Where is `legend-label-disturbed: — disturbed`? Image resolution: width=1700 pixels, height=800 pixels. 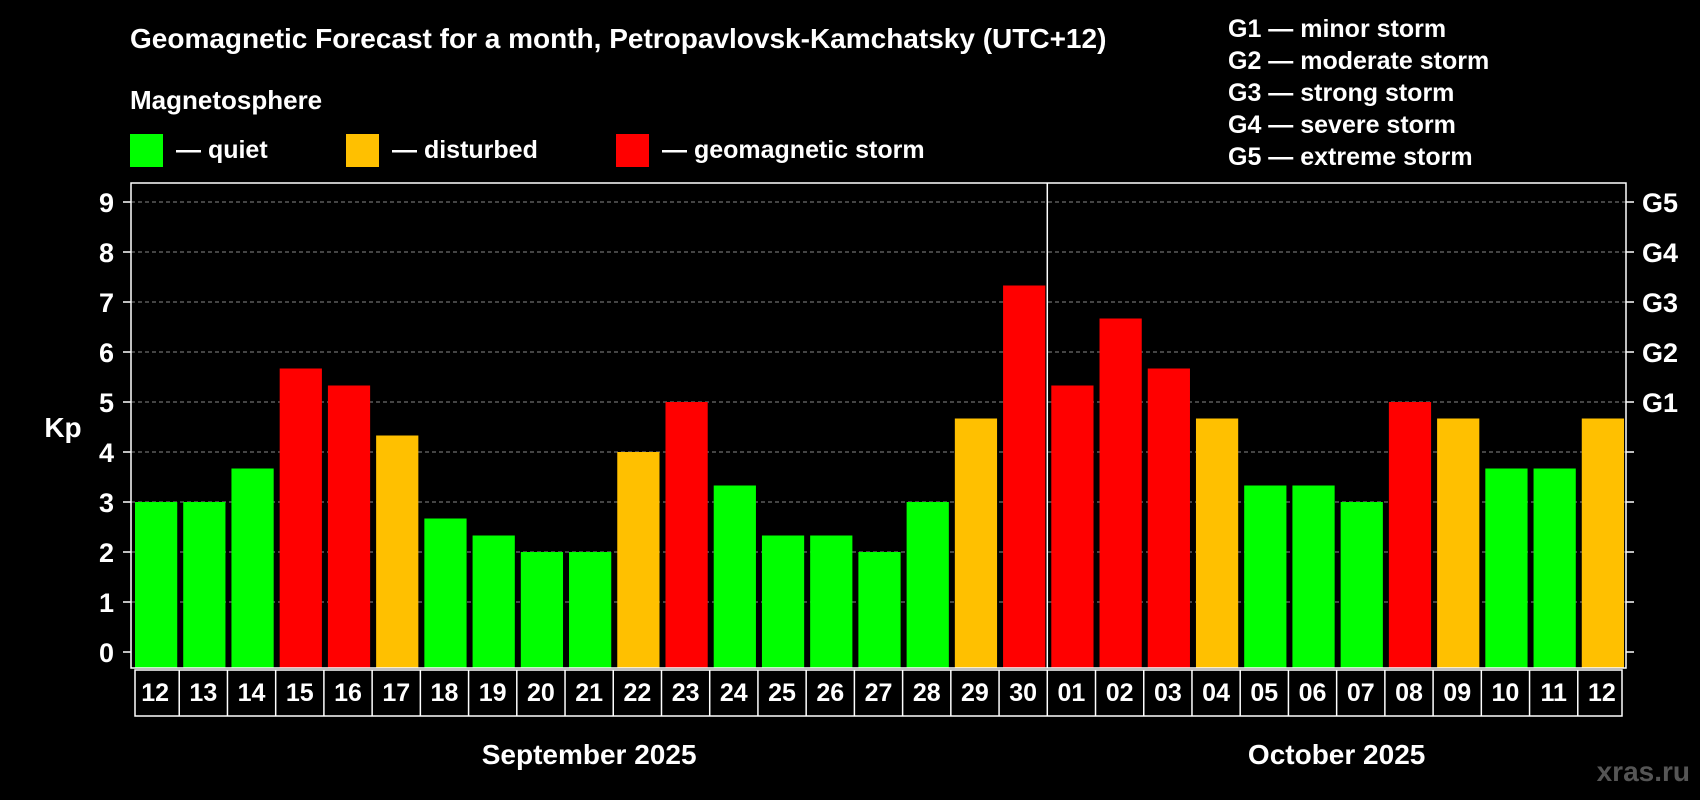
legend-label-disturbed: — disturbed is located at coordinates (465, 150).